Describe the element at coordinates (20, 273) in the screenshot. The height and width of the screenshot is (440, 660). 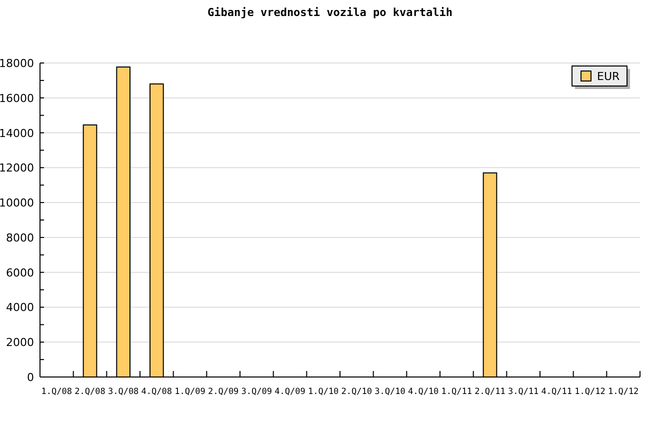
I see `y-tick-label: 6000` at that location.